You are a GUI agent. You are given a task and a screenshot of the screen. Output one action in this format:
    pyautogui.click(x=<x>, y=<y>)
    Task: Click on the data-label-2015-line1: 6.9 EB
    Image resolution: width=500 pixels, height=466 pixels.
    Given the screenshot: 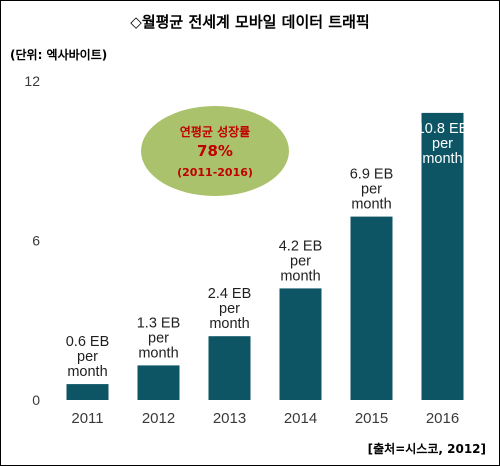 What is the action you would take?
    pyautogui.click(x=372, y=175)
    